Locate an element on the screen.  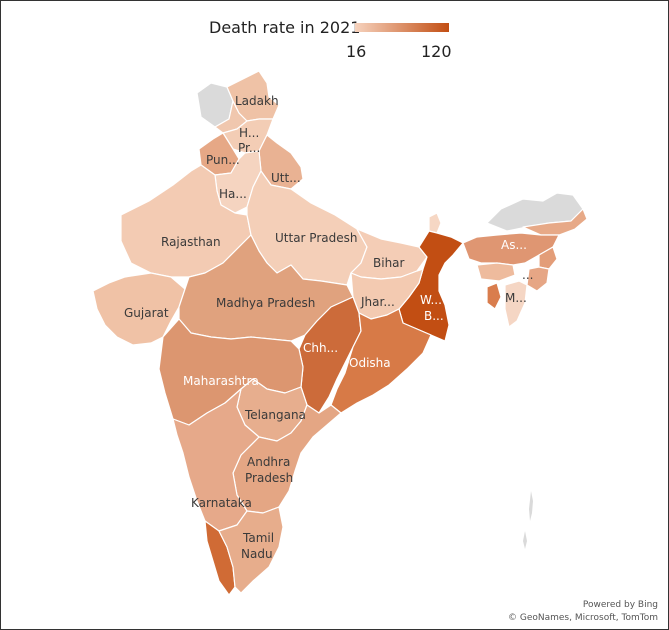
label-odisha: Odisha is located at coordinates (370, 363).